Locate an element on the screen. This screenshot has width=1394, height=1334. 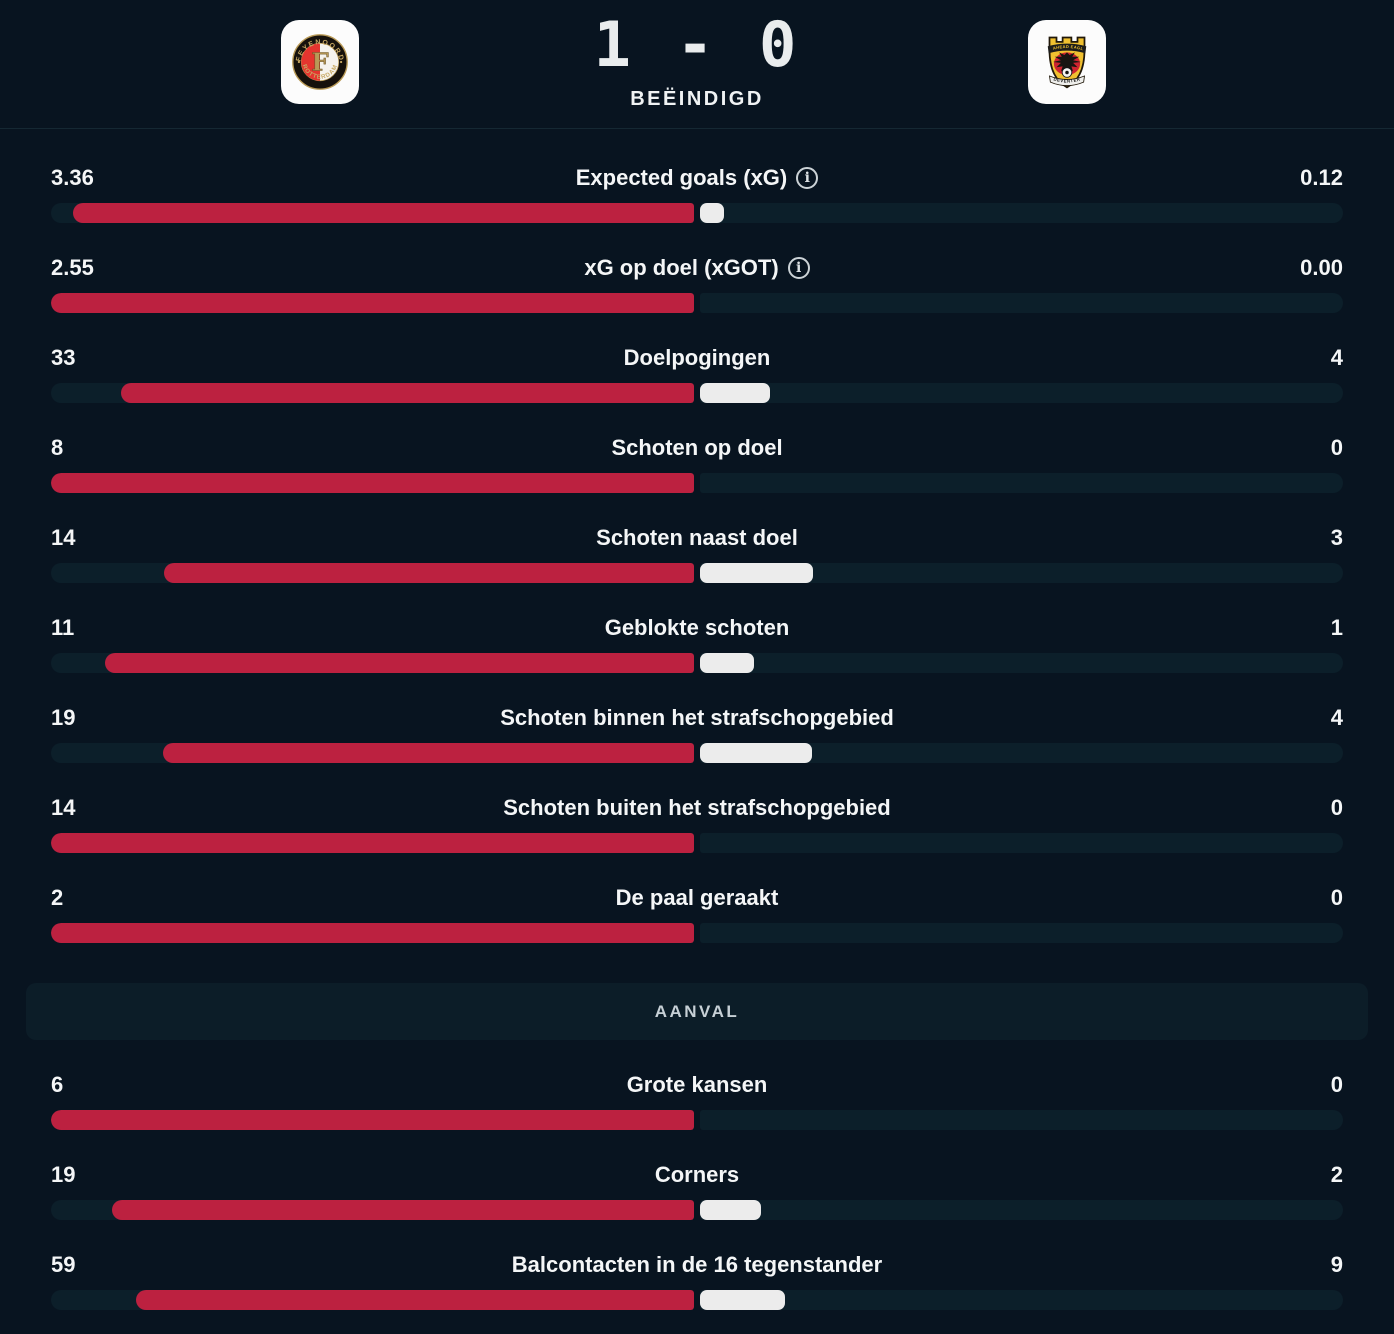
feyenoord-crest-icon: FEYENOORD ROTTERDAM F is located at coordinates (320, 62).